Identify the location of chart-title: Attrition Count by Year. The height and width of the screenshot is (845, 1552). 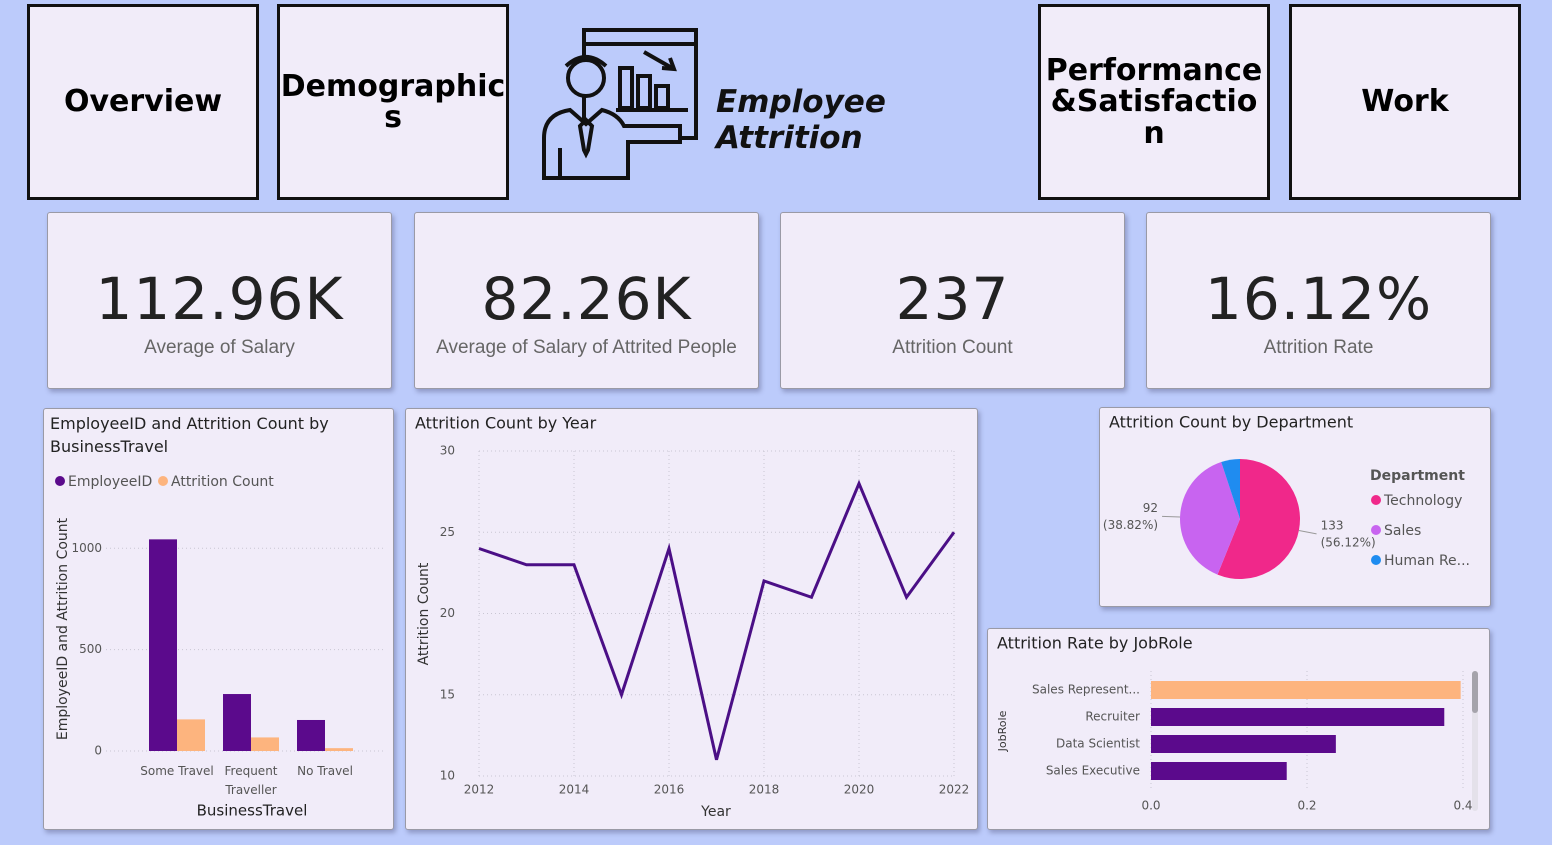
(506, 423).